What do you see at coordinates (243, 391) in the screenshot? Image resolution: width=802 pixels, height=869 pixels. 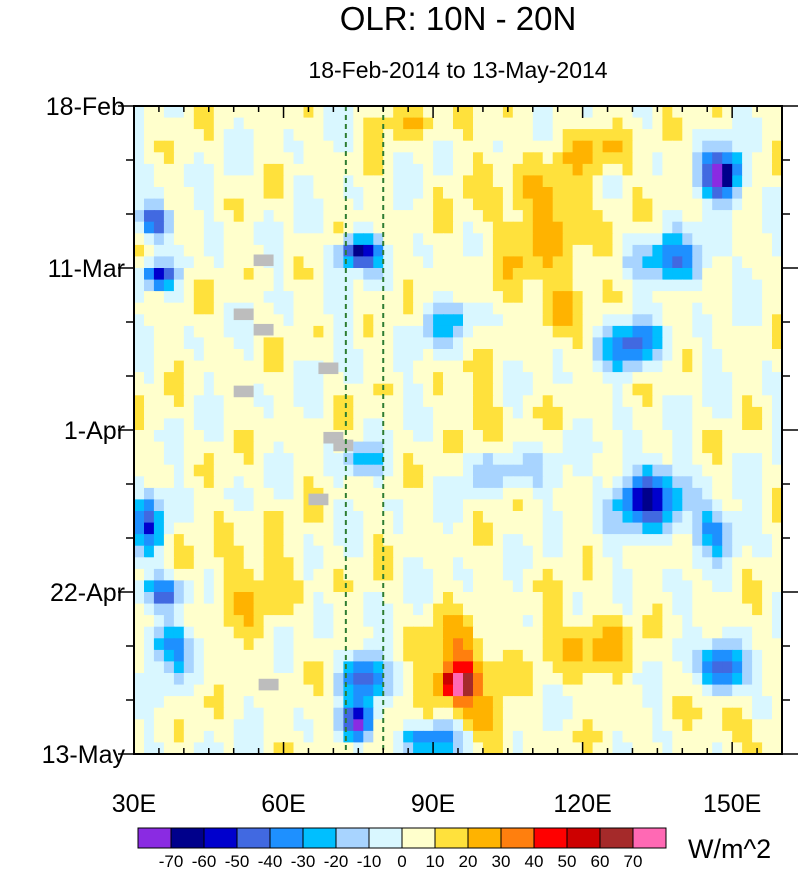 I see `missing-cell` at bounding box center [243, 391].